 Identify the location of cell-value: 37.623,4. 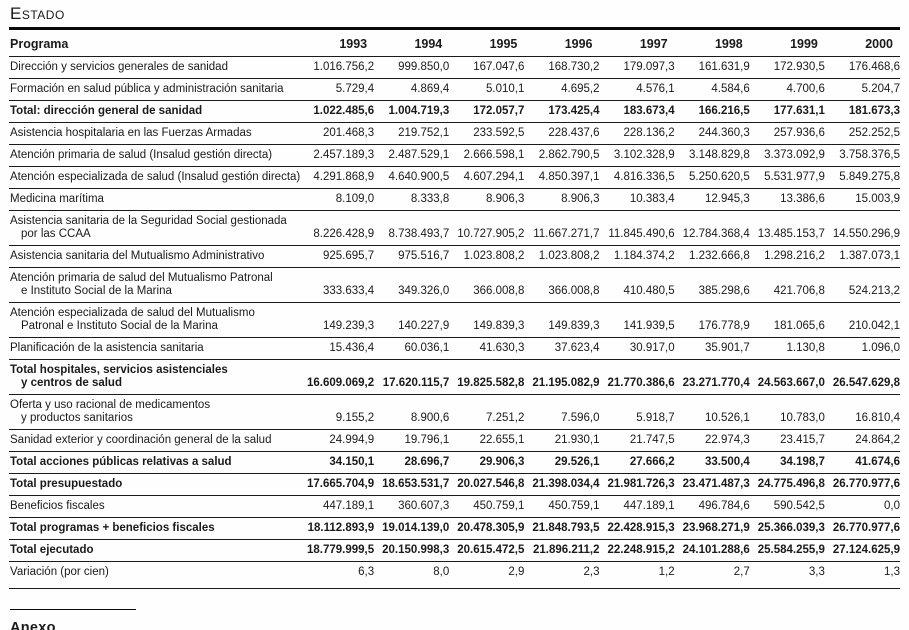
(562, 348).